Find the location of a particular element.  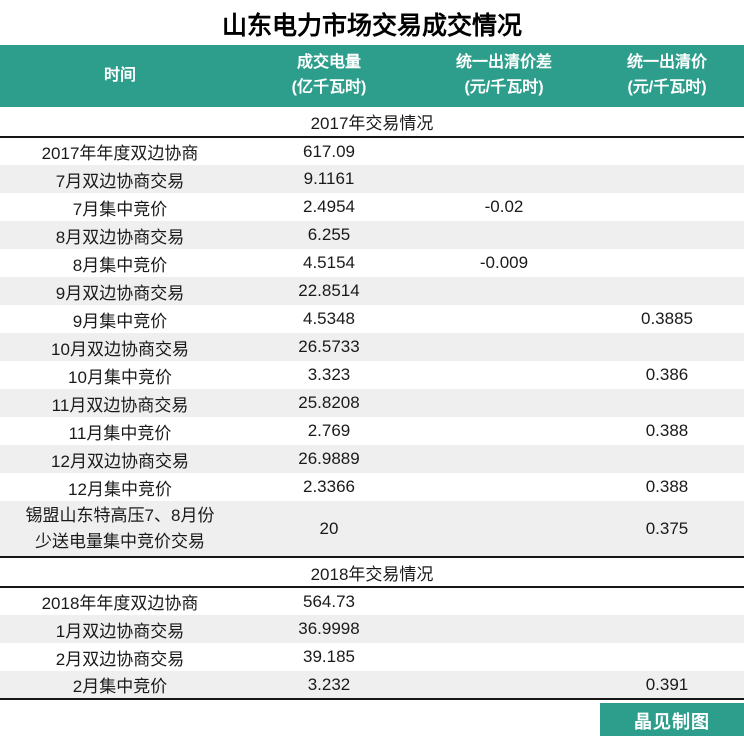

table-row: 8月双边协商交易 6.255 is located at coordinates (372, 235).